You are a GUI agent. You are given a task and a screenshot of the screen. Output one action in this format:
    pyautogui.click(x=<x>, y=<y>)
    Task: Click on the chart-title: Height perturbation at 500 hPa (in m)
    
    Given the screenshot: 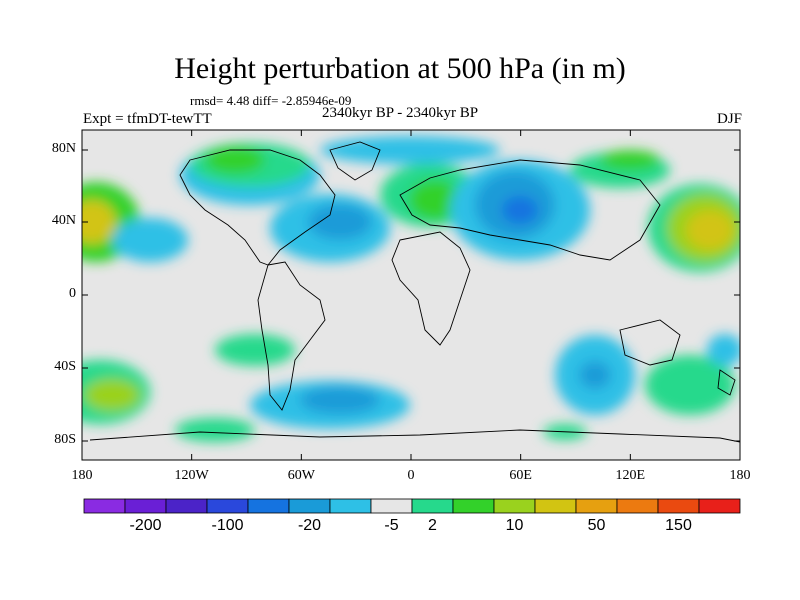 What is the action you would take?
    pyautogui.click(x=400, y=68)
    